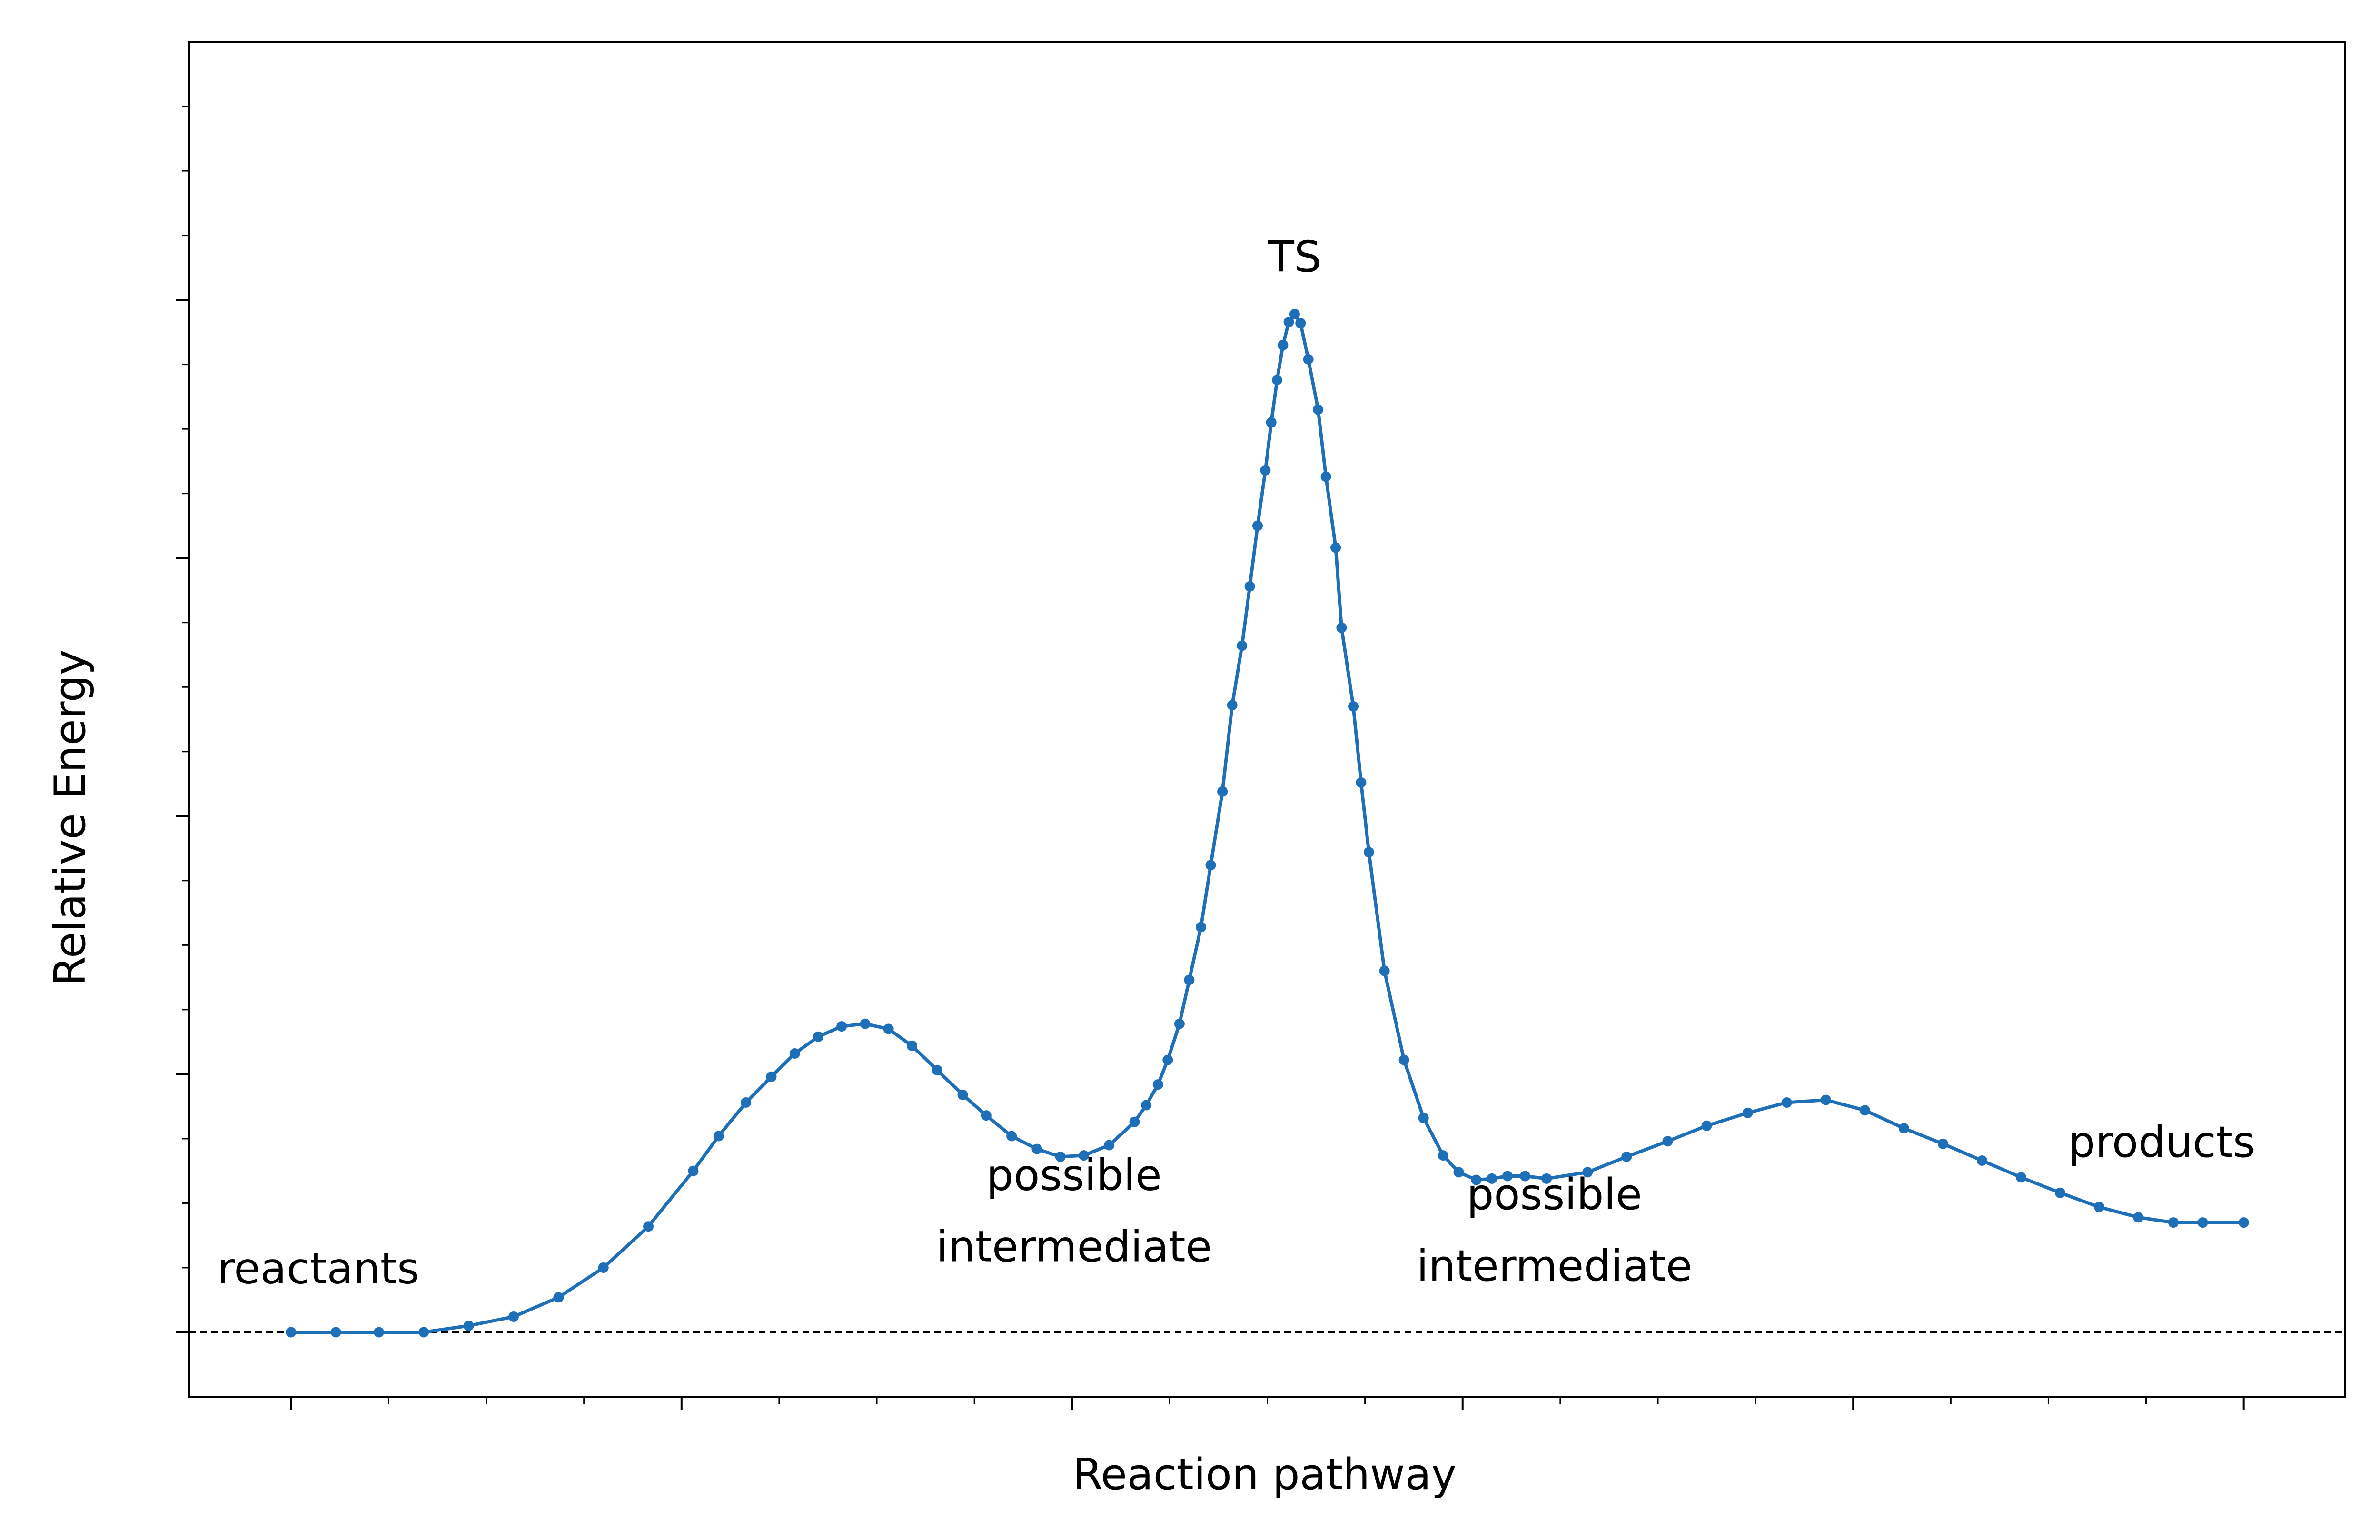 The height and width of the screenshot is (1540, 2380). I want to click on y-axis-label: Relative Energy, so click(70, 818).